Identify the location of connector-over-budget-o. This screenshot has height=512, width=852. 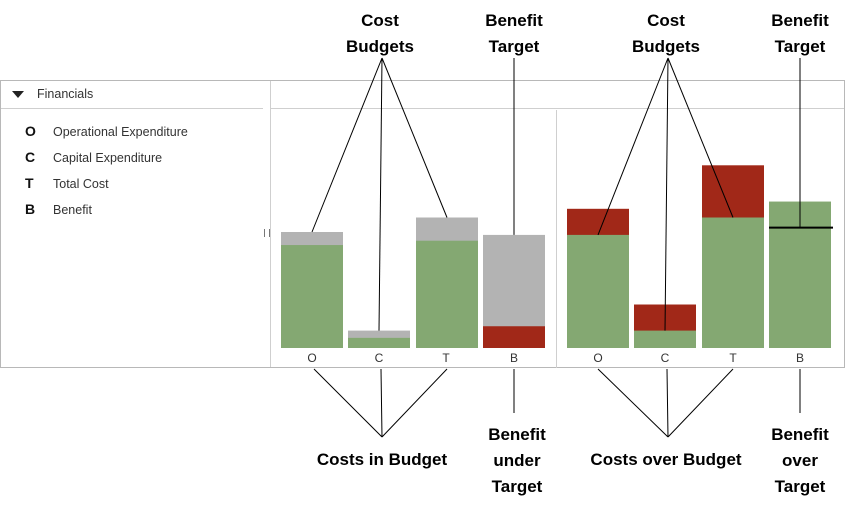
(633, 403).